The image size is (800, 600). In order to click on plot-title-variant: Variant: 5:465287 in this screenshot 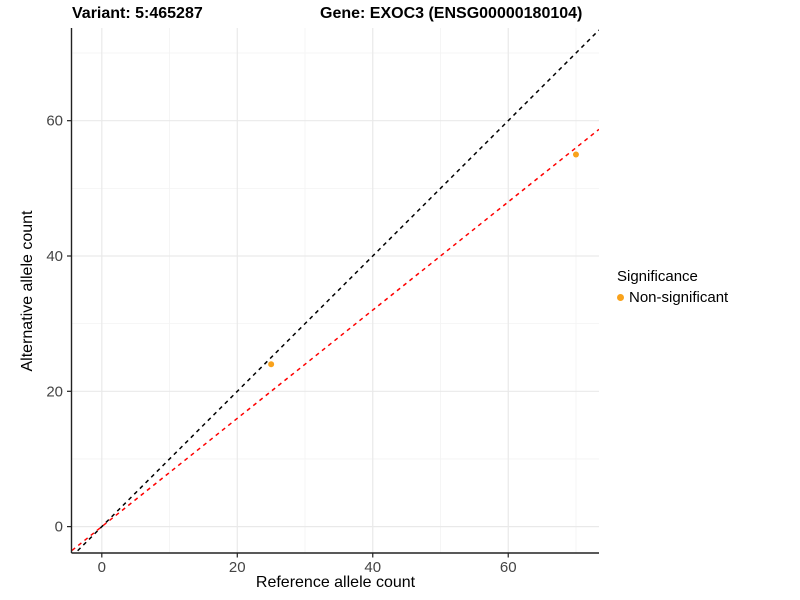, I will do `click(137, 13)`.